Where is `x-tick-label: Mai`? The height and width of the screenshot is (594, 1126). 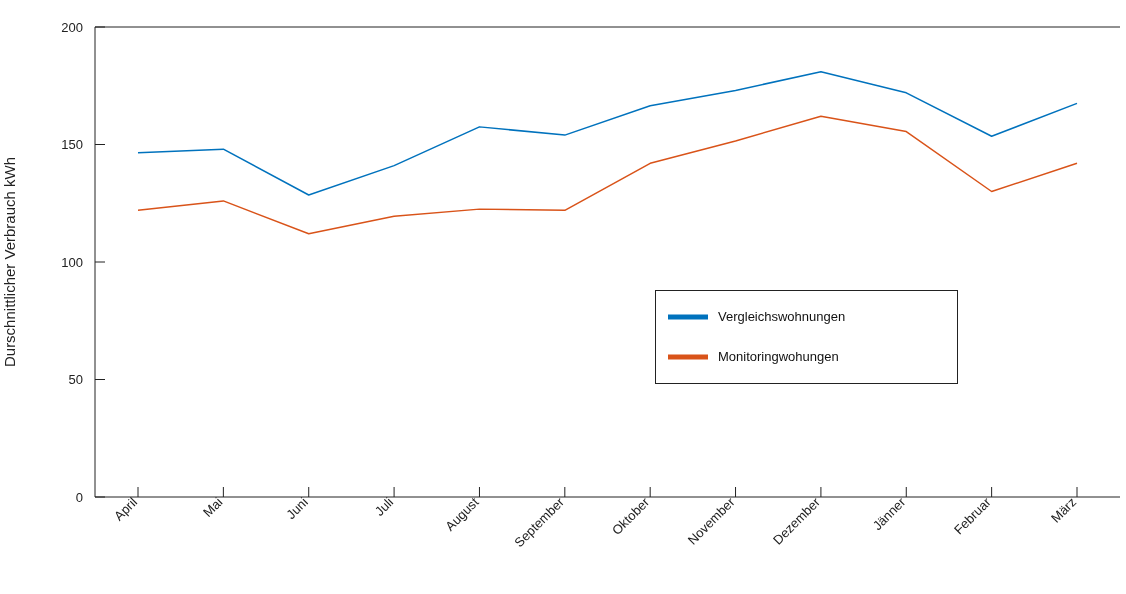
x-tick-label: Mai is located at coordinates (213, 507).